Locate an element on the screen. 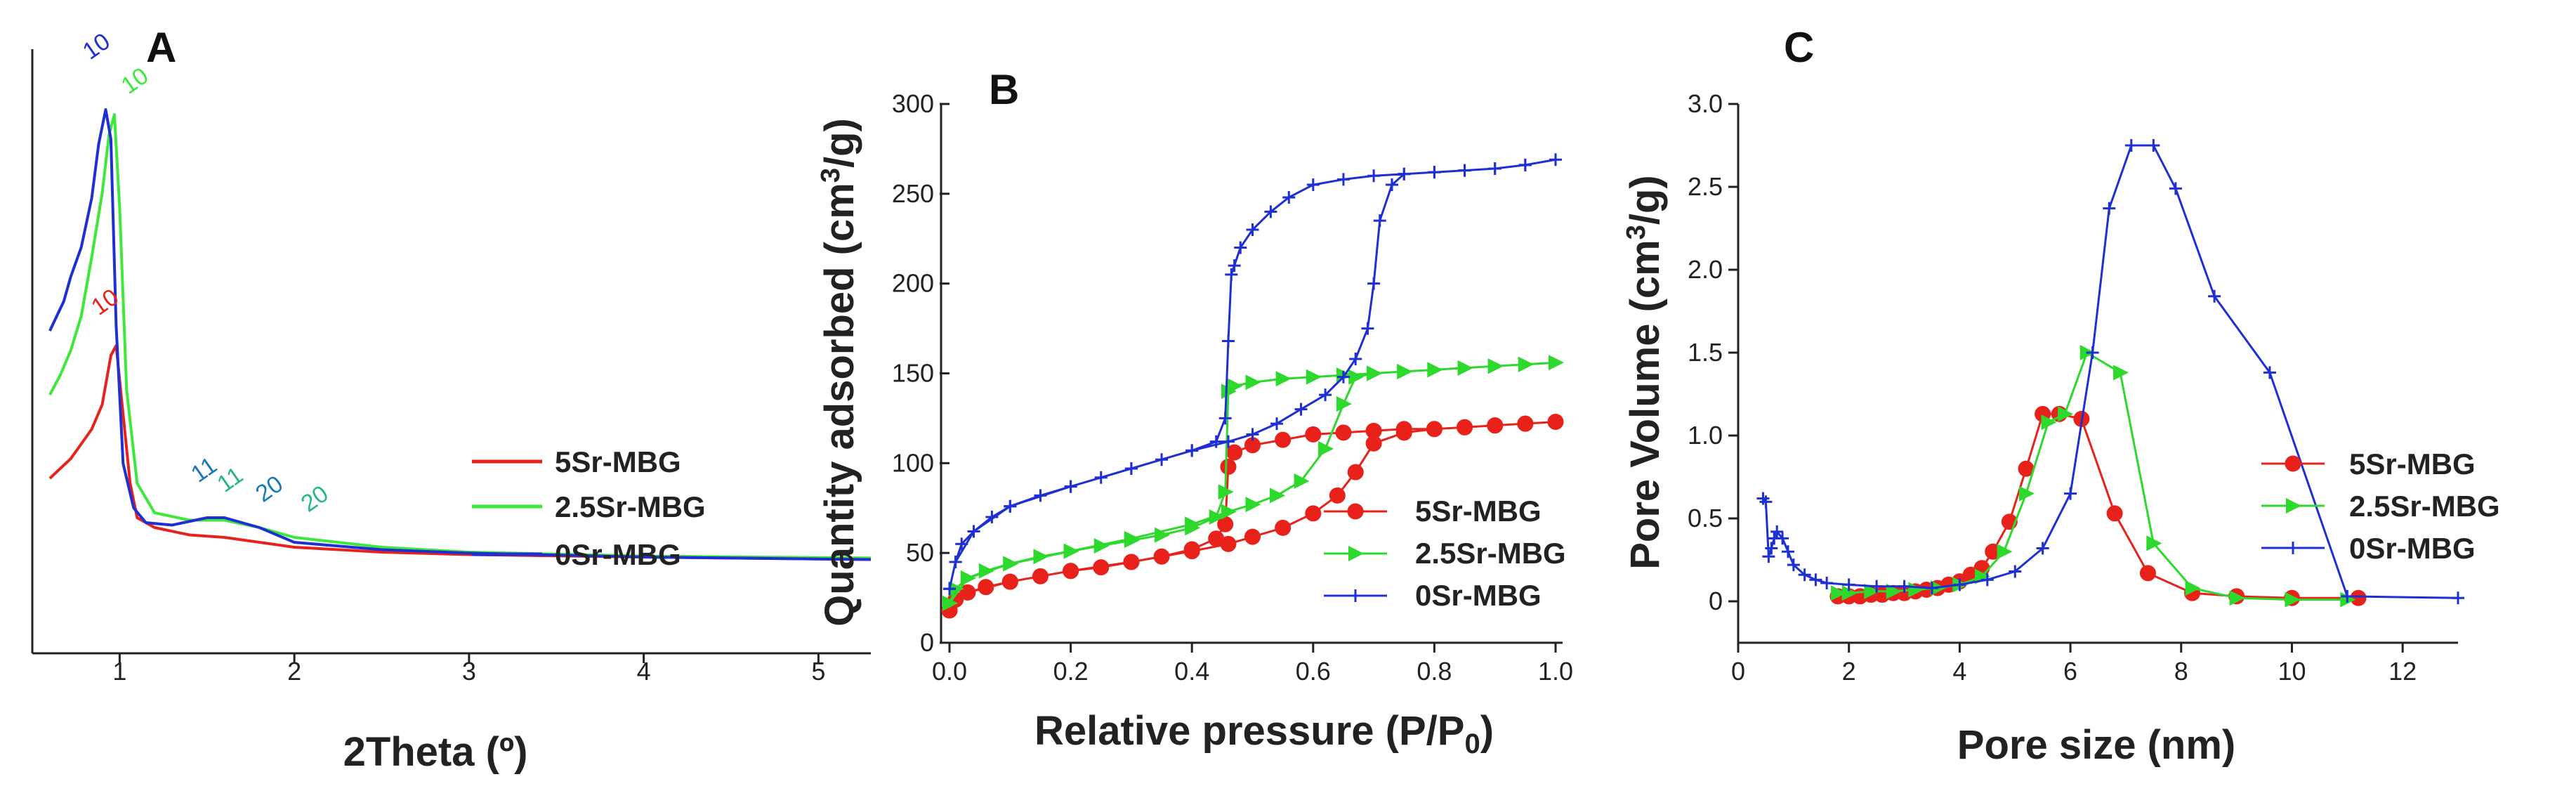 Image resolution: width=2576 pixels, height=798 pixels. y-tick-label: 200 is located at coordinates (913, 283).